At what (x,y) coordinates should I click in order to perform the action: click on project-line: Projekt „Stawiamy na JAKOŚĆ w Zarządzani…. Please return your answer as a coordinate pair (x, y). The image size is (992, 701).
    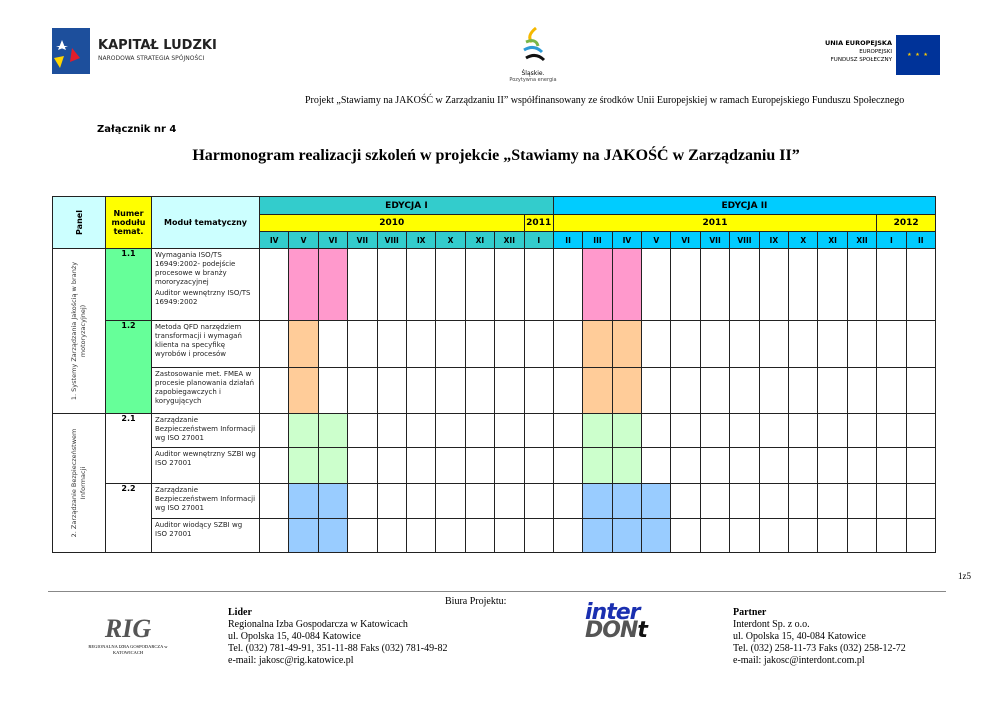
    Looking at the image, I should click on (605, 100).